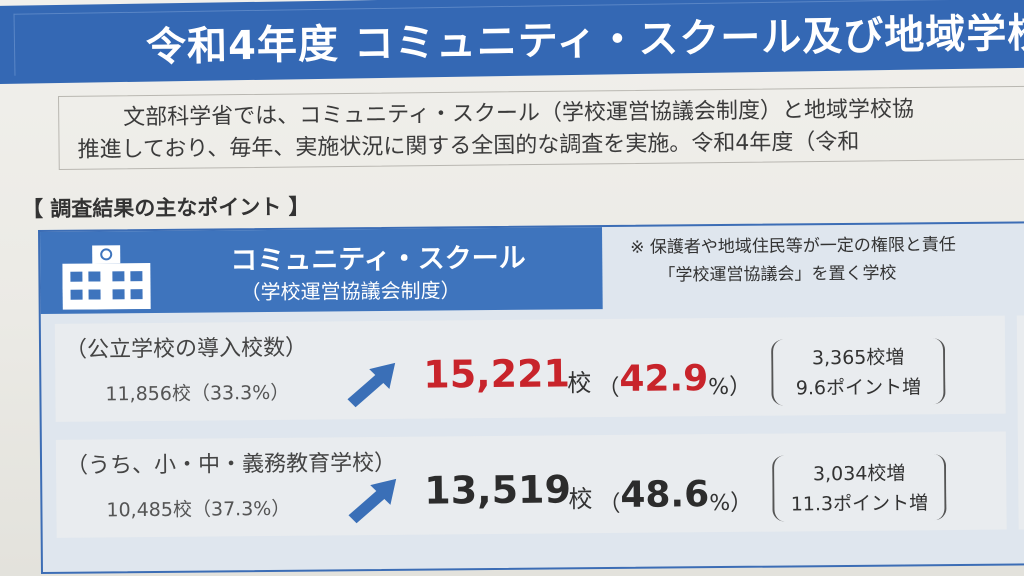 This screenshot has height=576, width=1024. I want to click on increase-bracket: 3,365校増 9.6ポイント増, so click(858, 372).